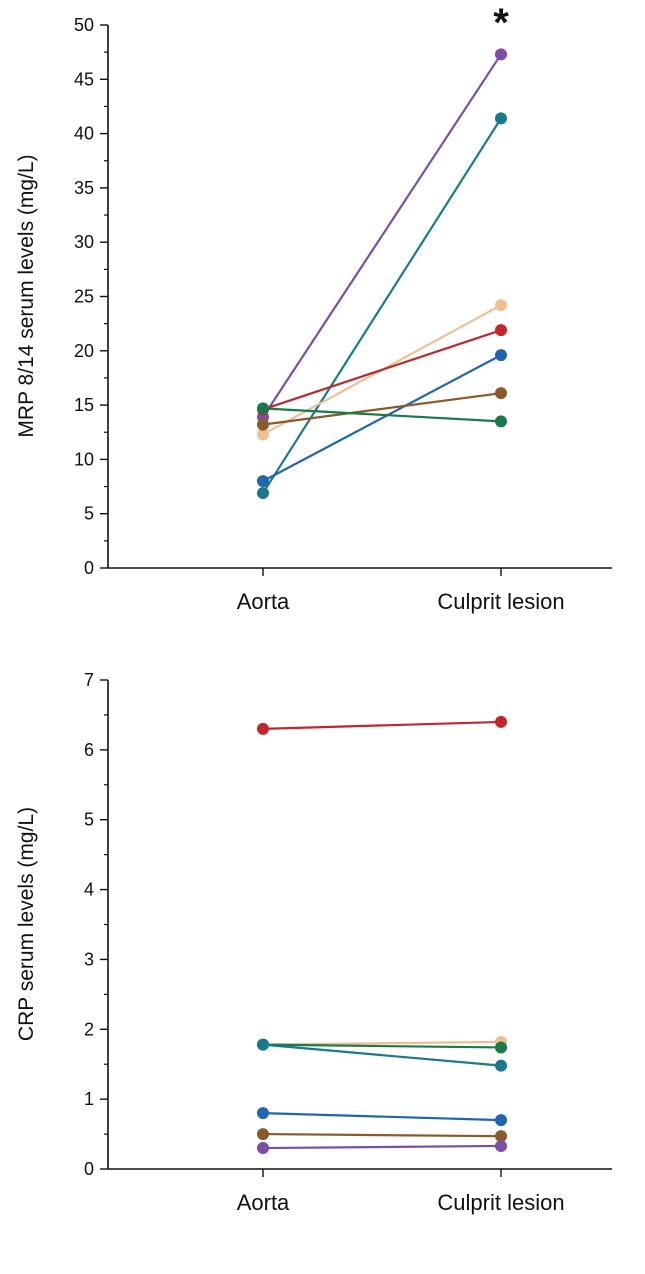 This screenshot has height=1274, width=645. What do you see at coordinates (84, 242) in the screenshot?
I see `y-tick-label: 30` at bounding box center [84, 242].